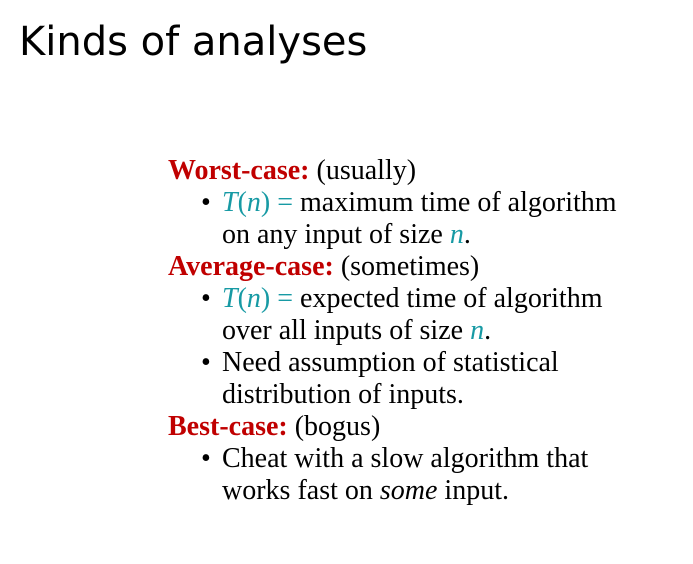  What do you see at coordinates (301, 490) in the screenshot?
I see `best-case-line2-text: works fast on` at bounding box center [301, 490].